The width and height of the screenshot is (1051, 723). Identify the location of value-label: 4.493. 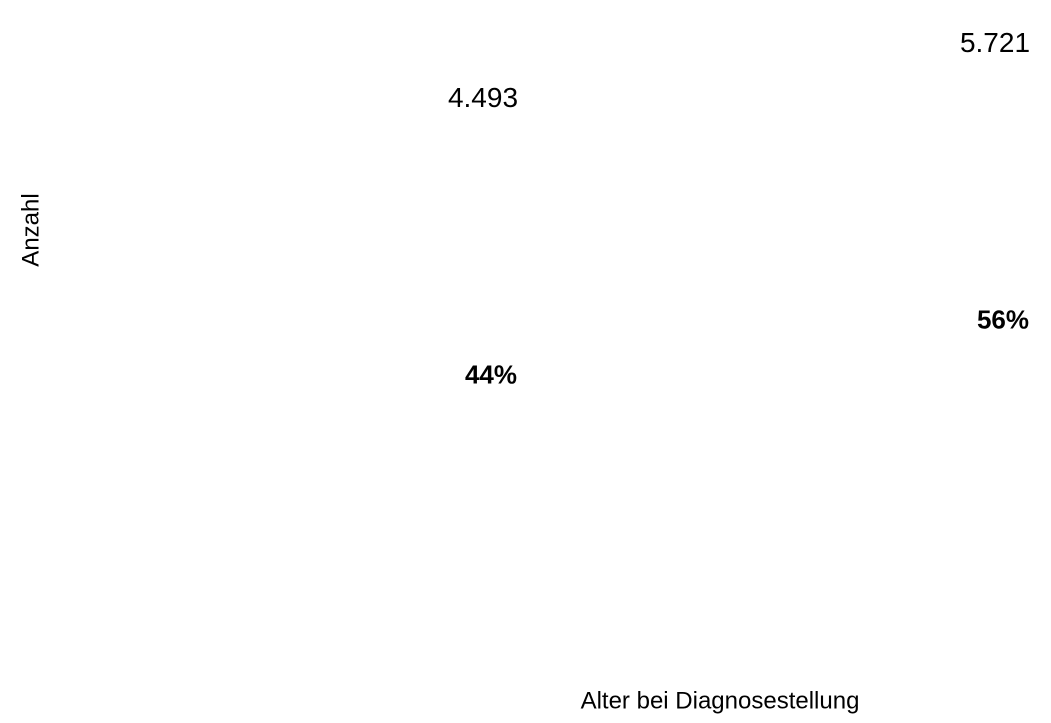
(483, 97).